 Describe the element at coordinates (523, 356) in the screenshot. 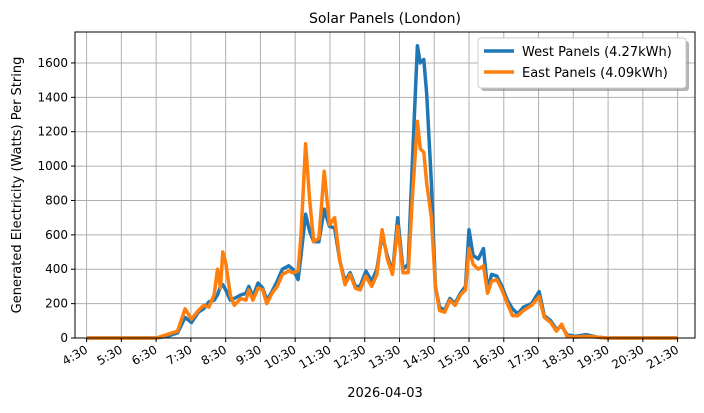

I see `x-tick-label: 17:30` at that location.